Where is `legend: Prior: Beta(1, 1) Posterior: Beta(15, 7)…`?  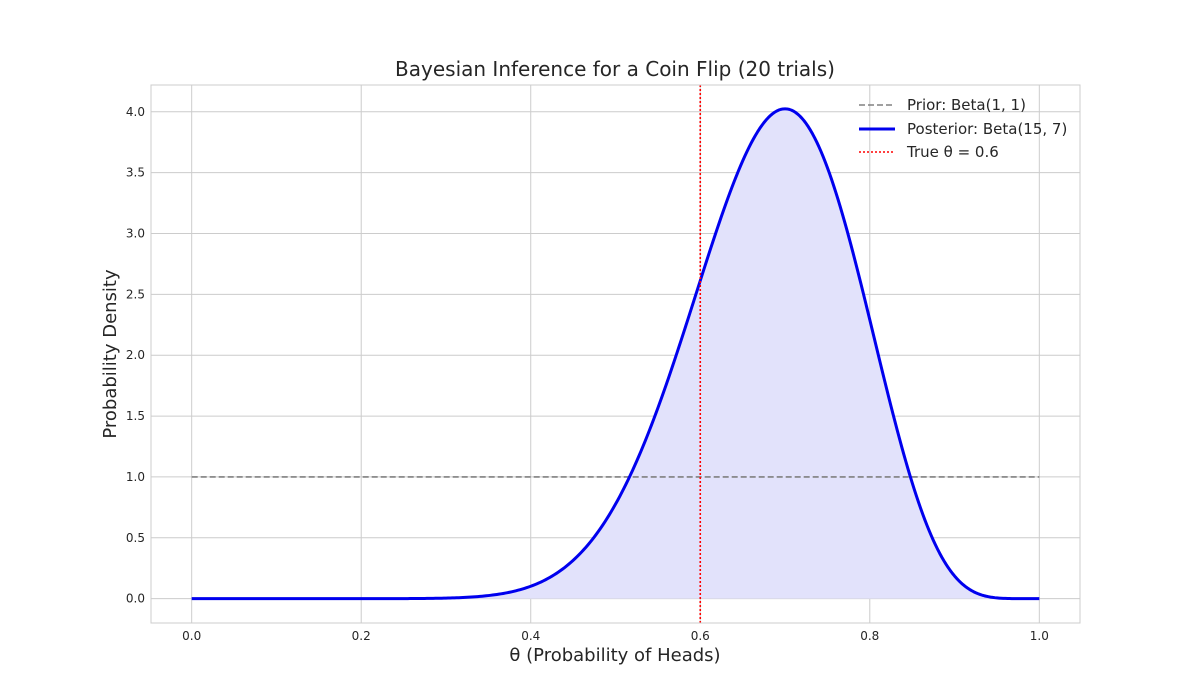
legend: Prior: Beta(1, 1) Posterior: Beta(15, 7)… is located at coordinates (963, 128).